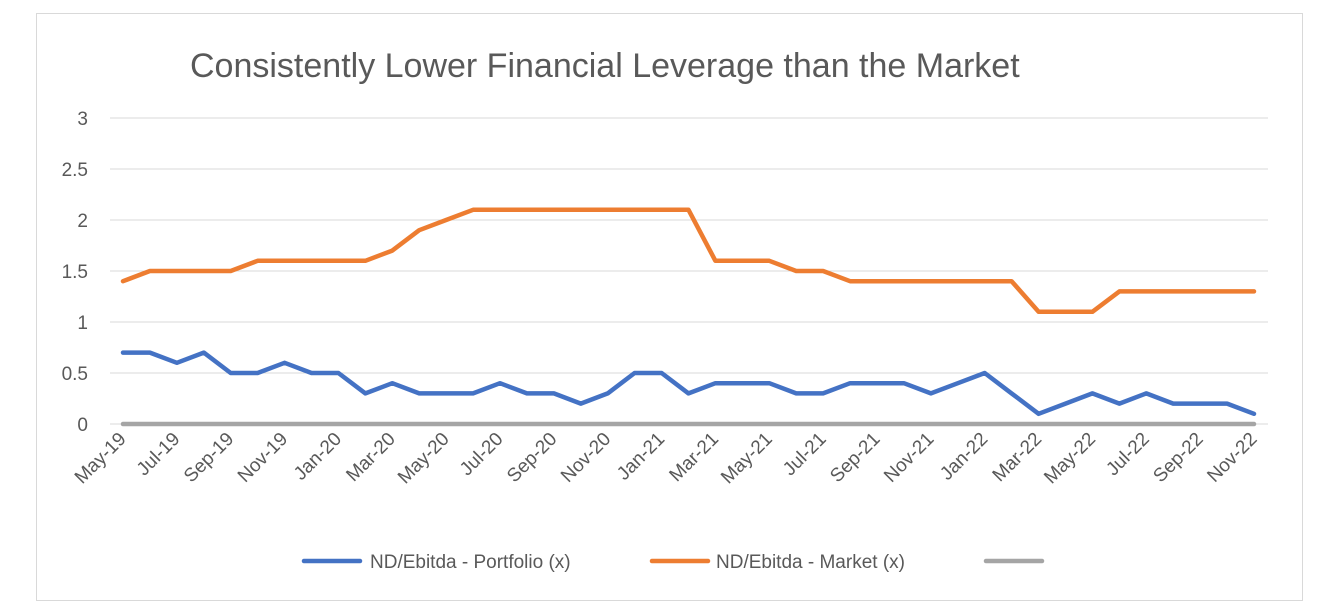 Image resolution: width=1339 pixels, height=616 pixels. Describe the element at coordinates (470, 562) in the screenshot. I see `legend-label-0: ND/Ebitda - Portfolio (x)` at that location.